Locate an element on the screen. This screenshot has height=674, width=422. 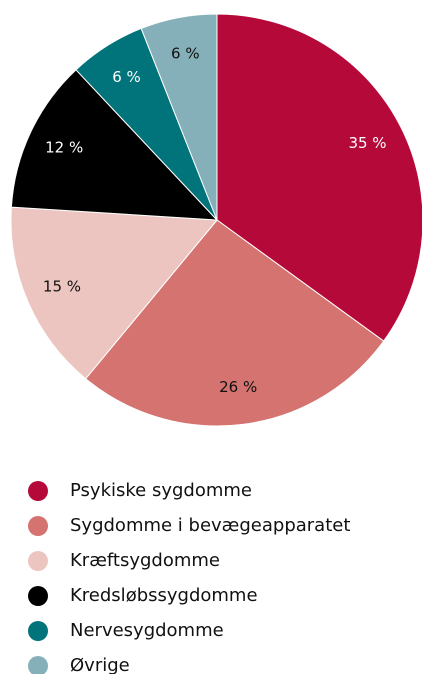
legend-label: Sygdomme i bevægeapparatet is located at coordinates (210, 525).